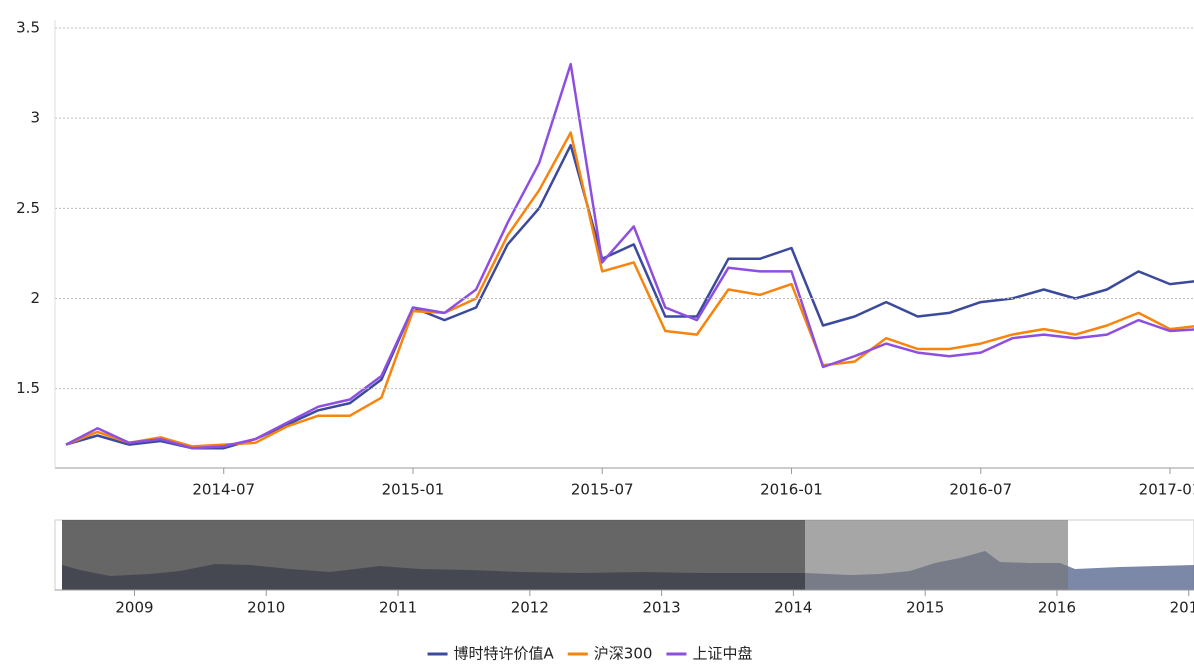 This screenshot has width=1194, height=666. Describe the element at coordinates (413, 490) in the screenshot. I see `x-tick-label: 2015-01` at that location.